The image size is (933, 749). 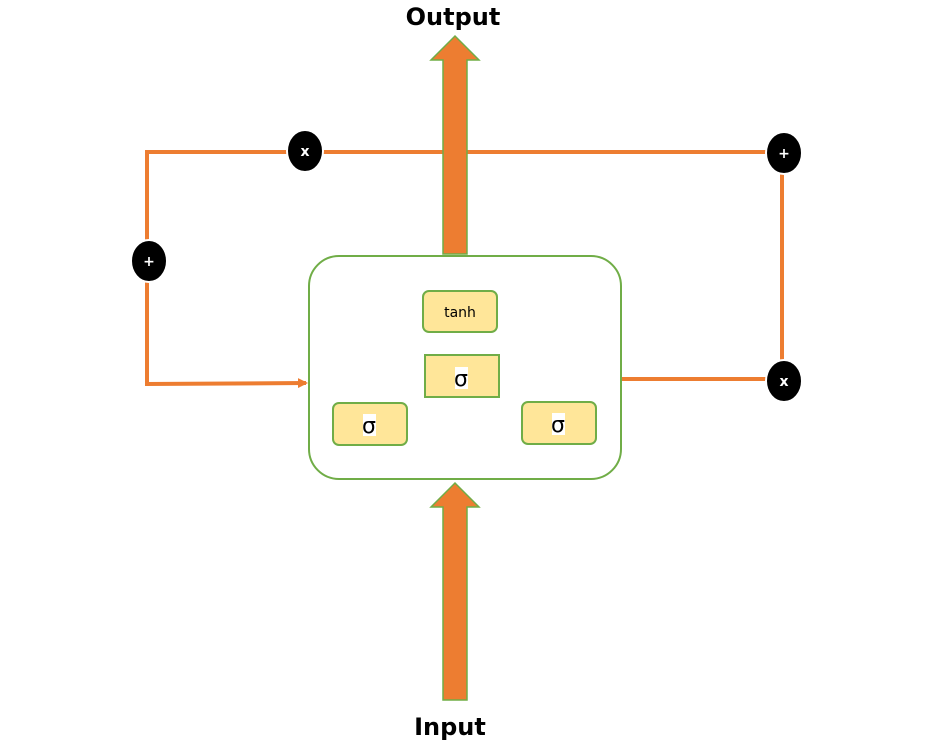 I want to click on output-arrow, so click(x=455, y=144).